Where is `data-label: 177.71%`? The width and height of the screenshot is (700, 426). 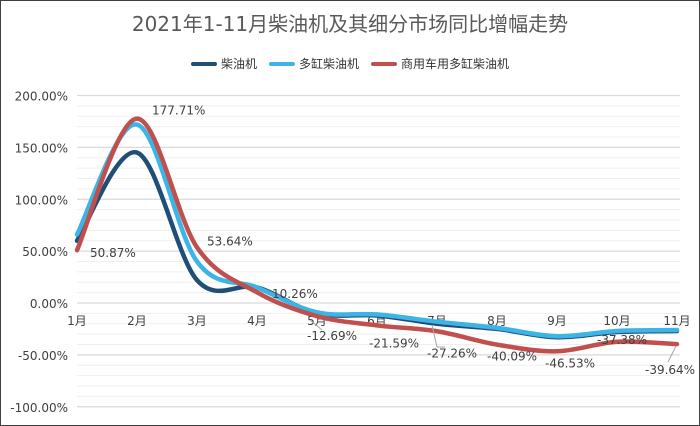
data-label: 177.71% is located at coordinates (178, 111).